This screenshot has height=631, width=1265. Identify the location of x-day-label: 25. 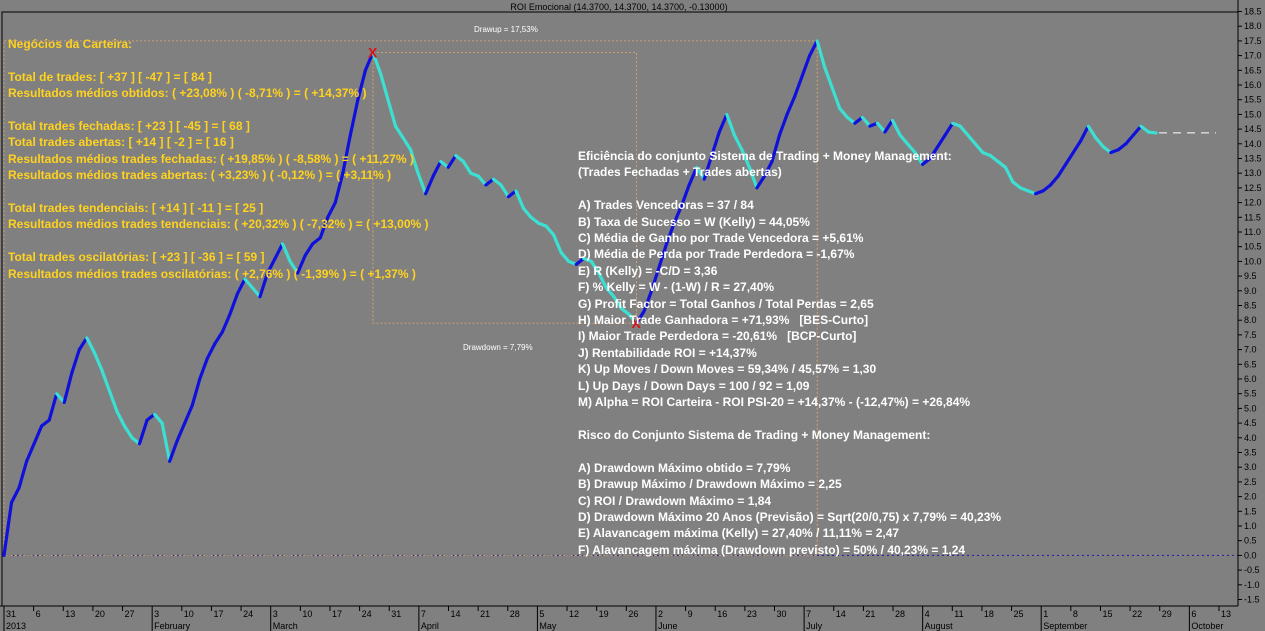
(1019, 614).